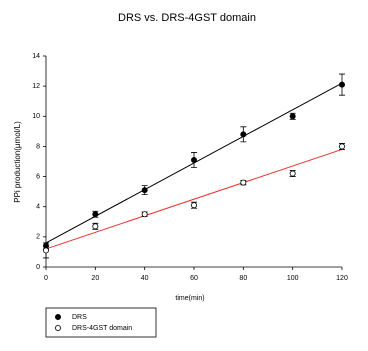  I want to click on y-tick-label: 6, so click(38, 176).